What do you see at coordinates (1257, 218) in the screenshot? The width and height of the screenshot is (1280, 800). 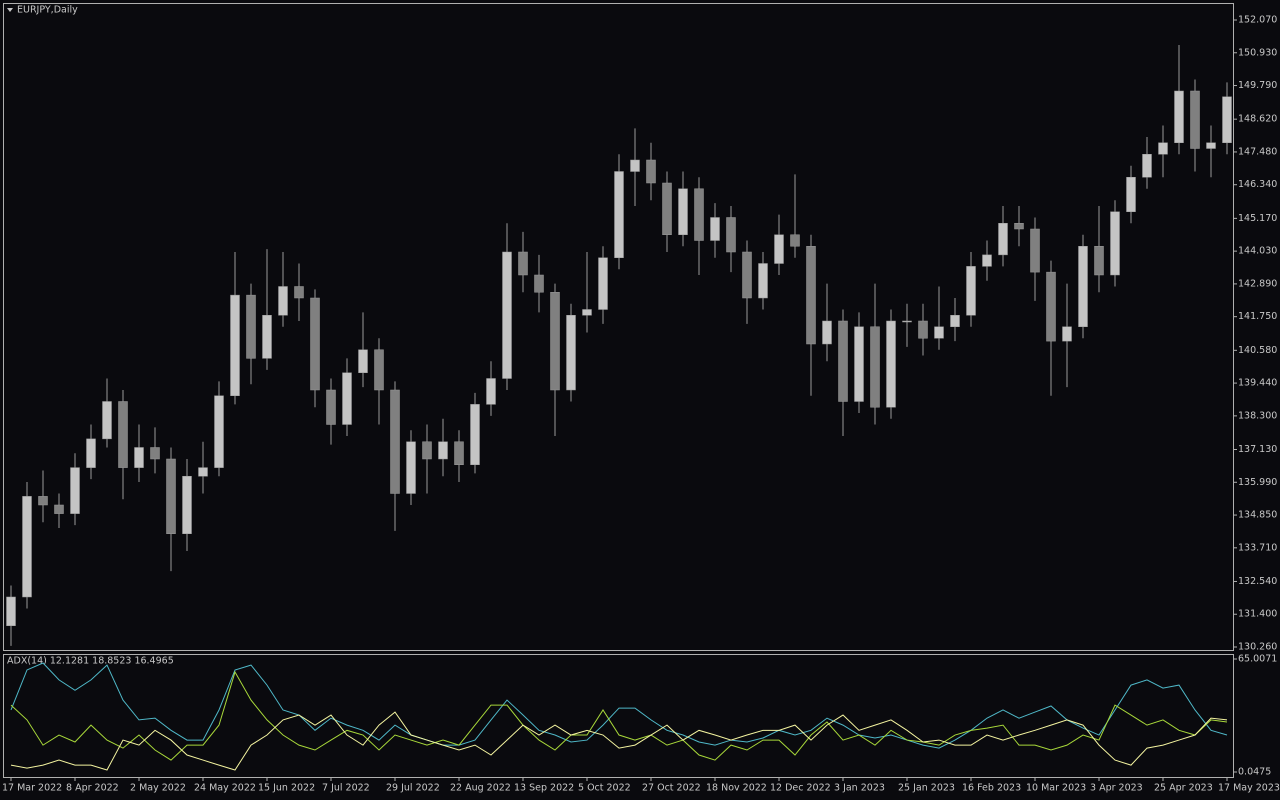 I see `y-tick-label: 145.170` at bounding box center [1257, 218].